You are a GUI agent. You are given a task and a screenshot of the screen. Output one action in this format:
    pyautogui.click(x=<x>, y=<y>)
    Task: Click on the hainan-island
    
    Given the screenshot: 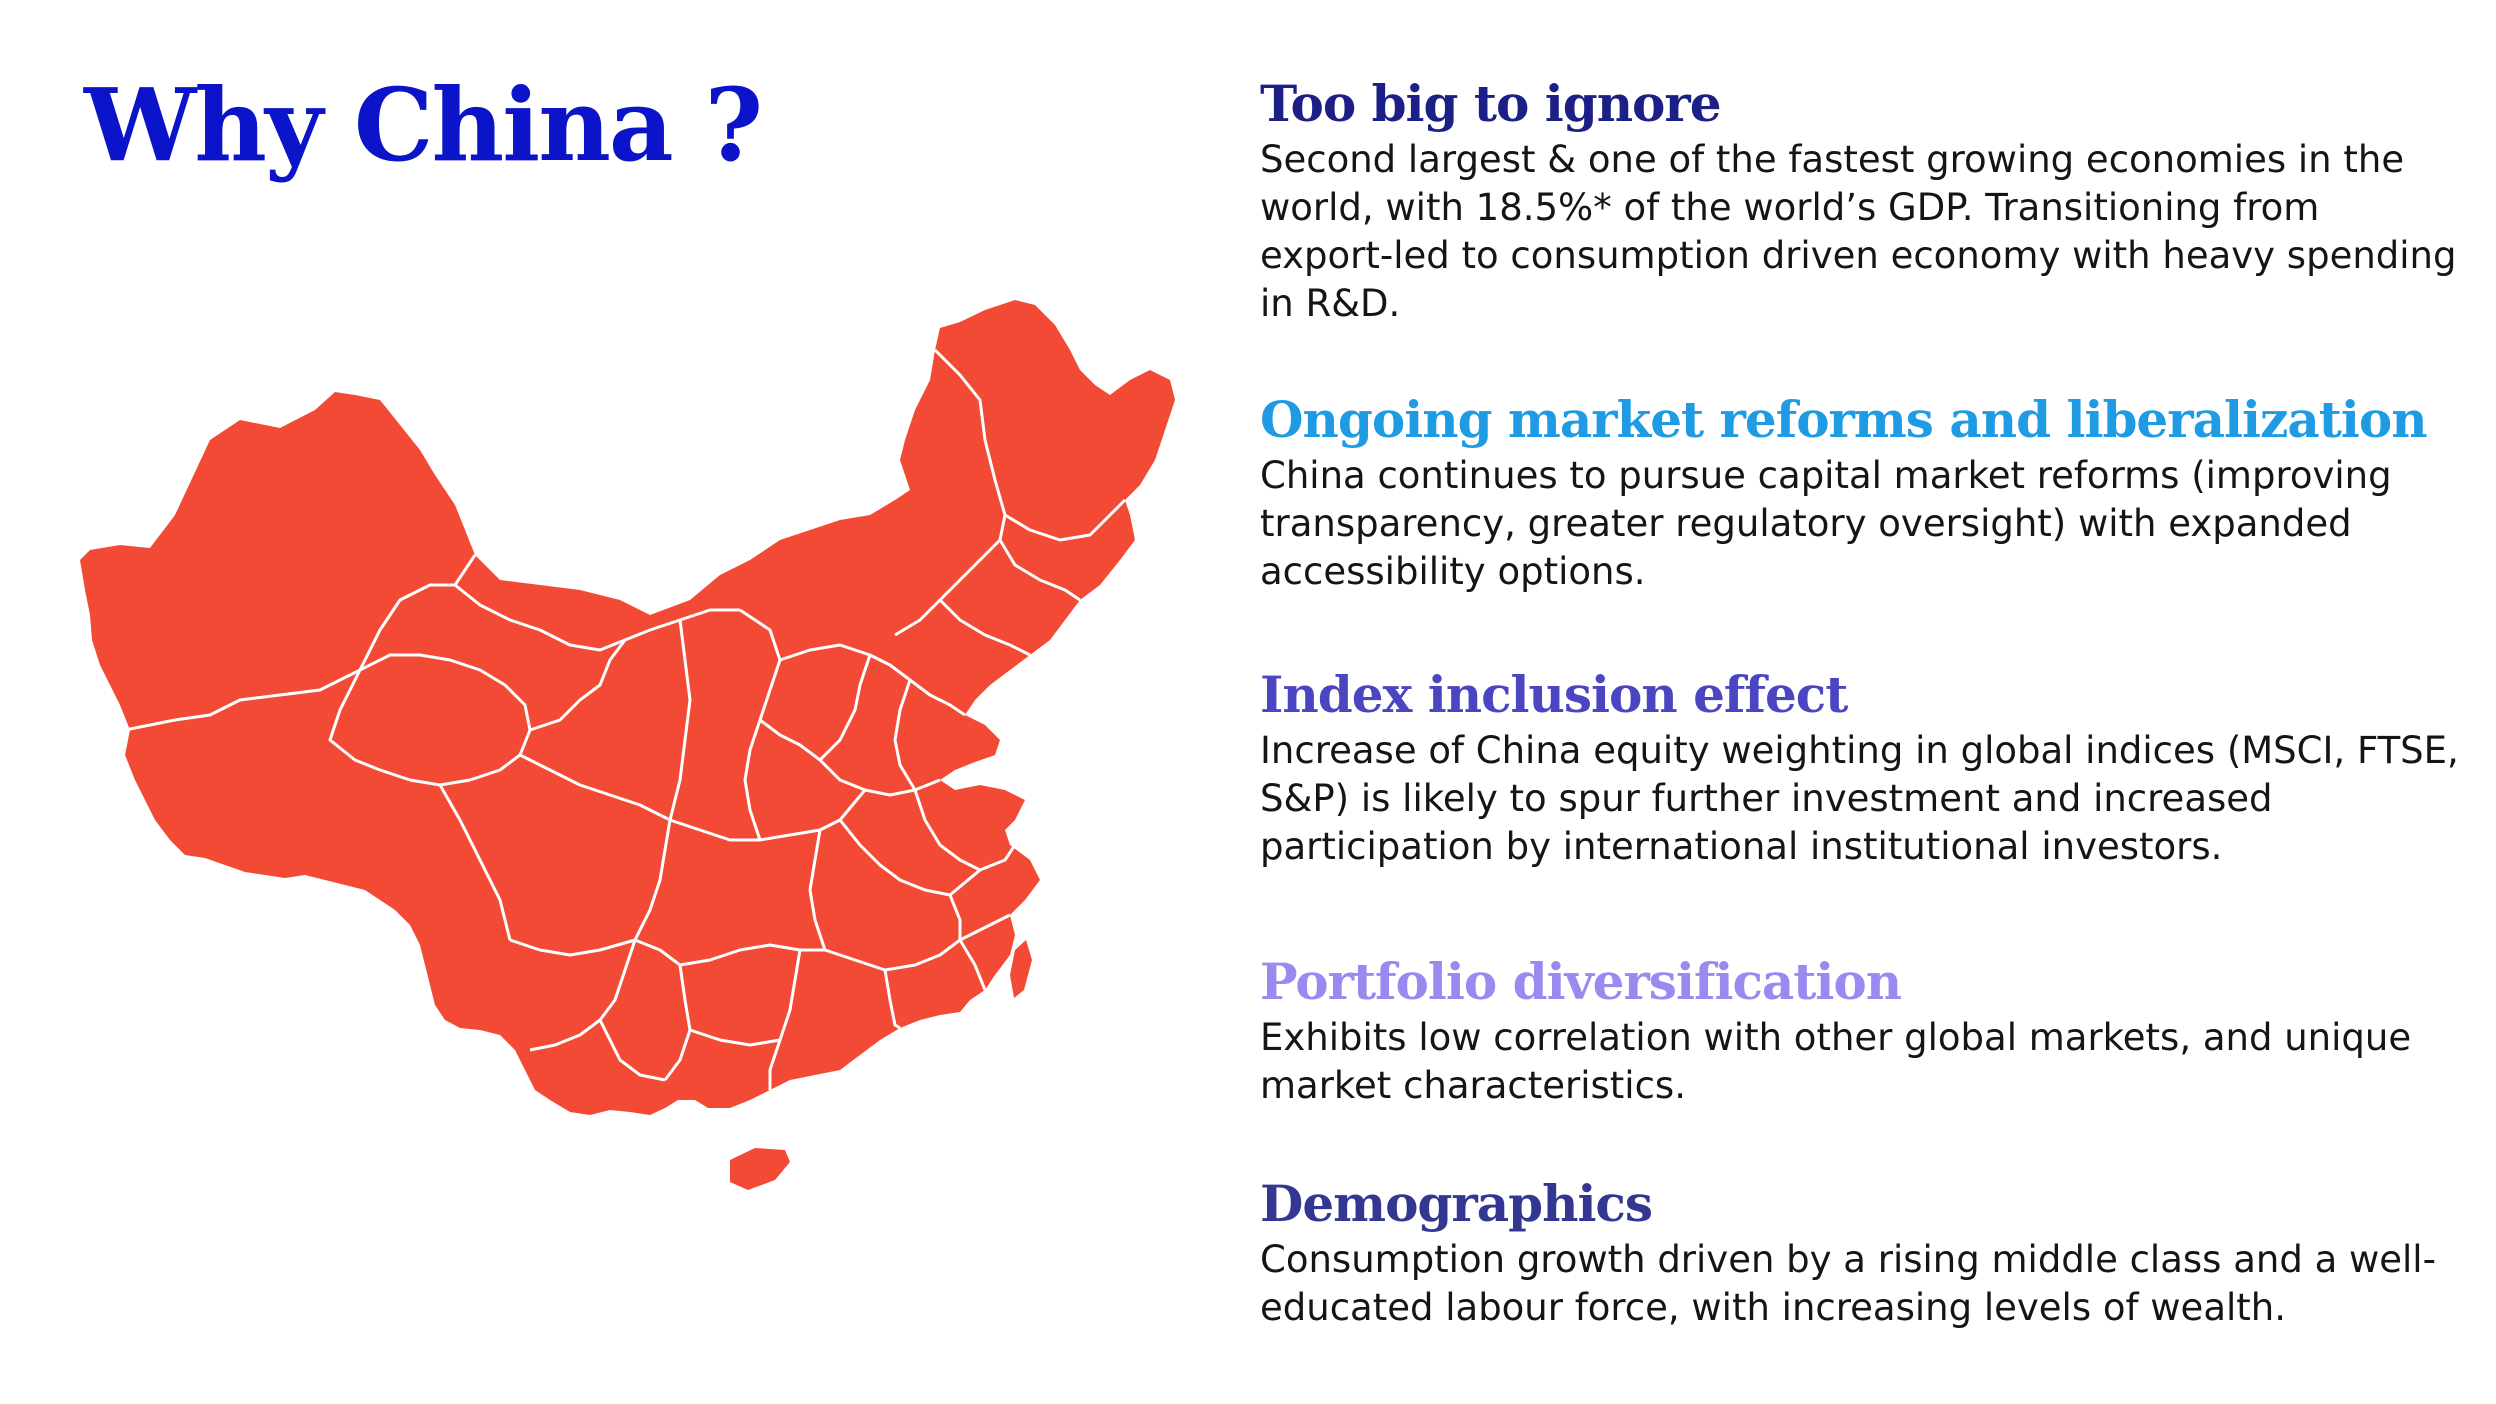 What is the action you would take?
    pyautogui.click(x=760, y=1169)
    